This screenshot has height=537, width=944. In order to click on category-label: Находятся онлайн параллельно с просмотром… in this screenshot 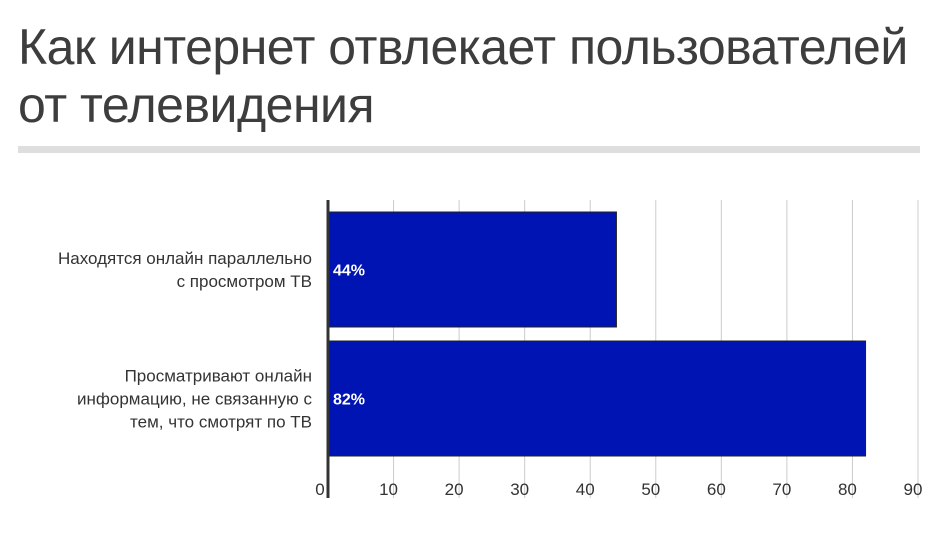, I will do `click(185, 270)`.